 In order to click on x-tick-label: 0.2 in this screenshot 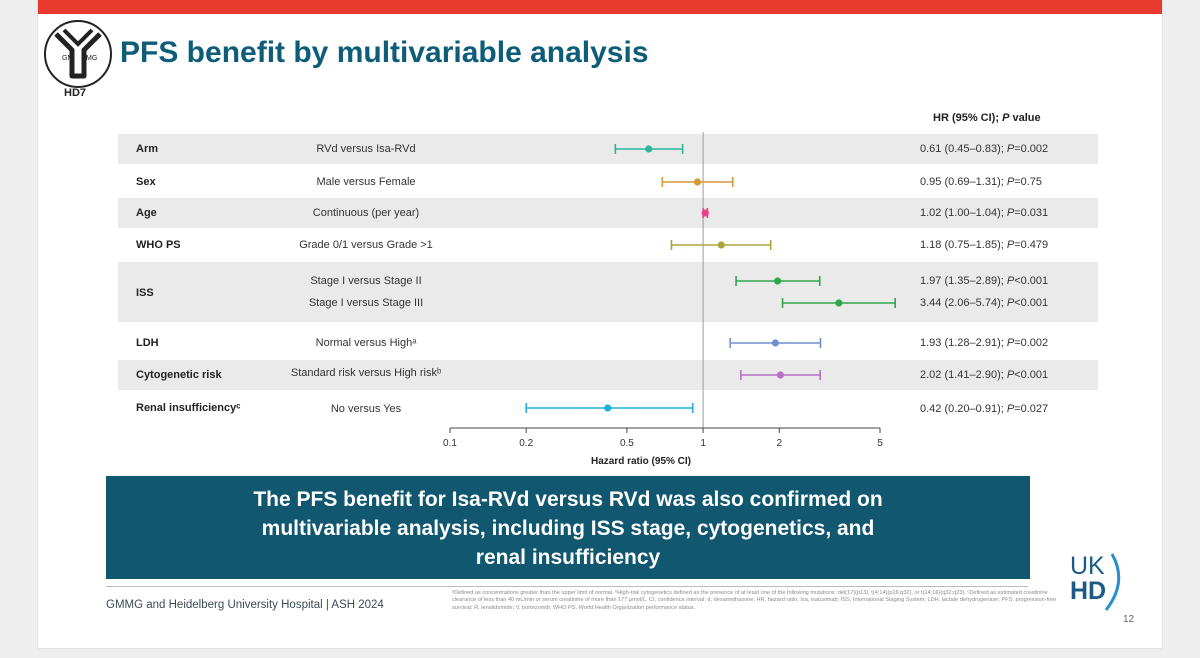, I will do `click(526, 443)`.